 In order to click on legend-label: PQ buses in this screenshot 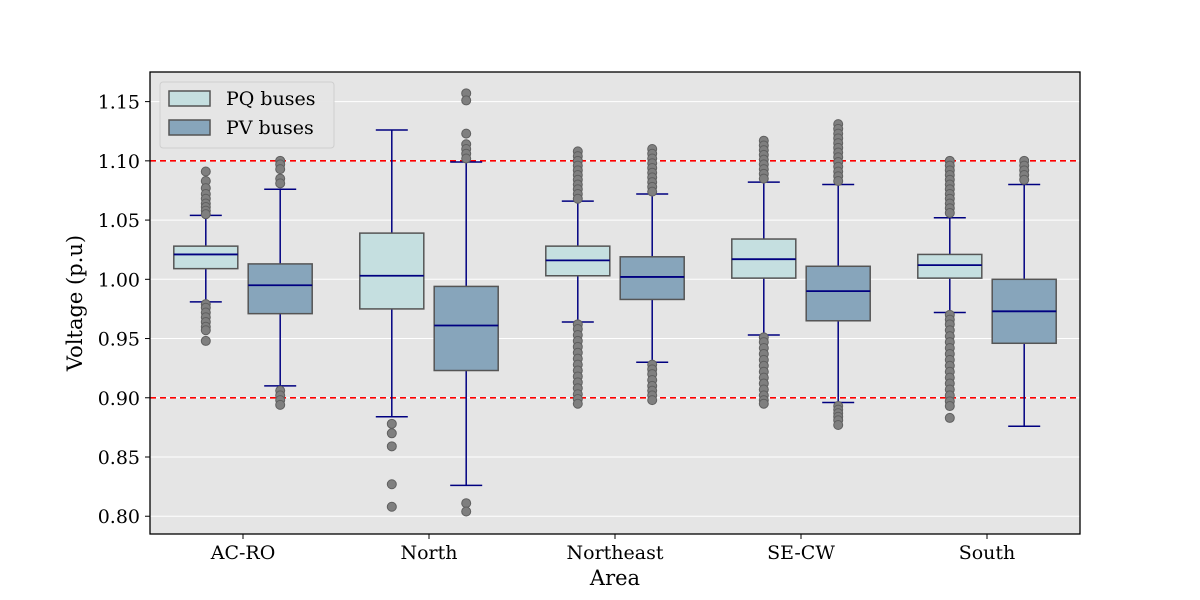, I will do `click(271, 99)`.